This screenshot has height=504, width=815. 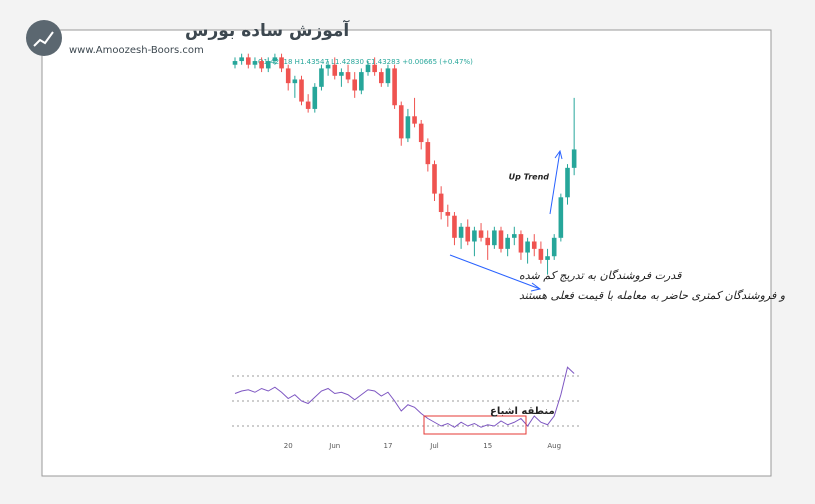 I want to click on logo-url: www.Amoozesh-Boors.com, so click(x=136, y=50).